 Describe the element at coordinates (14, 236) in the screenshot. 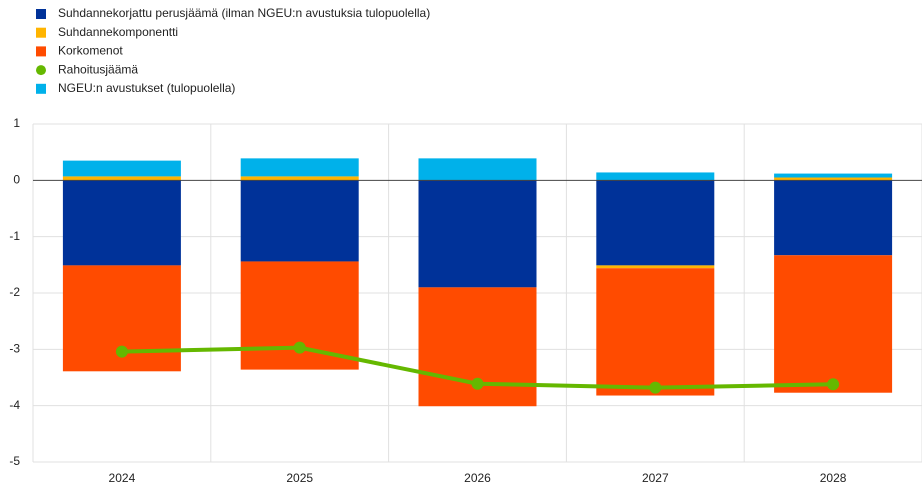

I see `y-tick-label: -1` at that location.